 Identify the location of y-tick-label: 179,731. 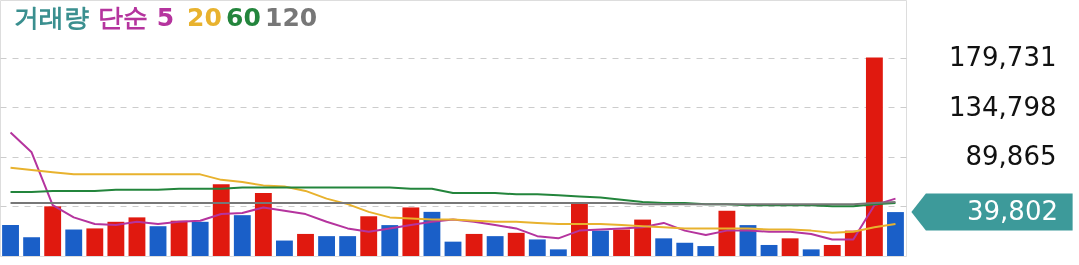
(1002, 57).